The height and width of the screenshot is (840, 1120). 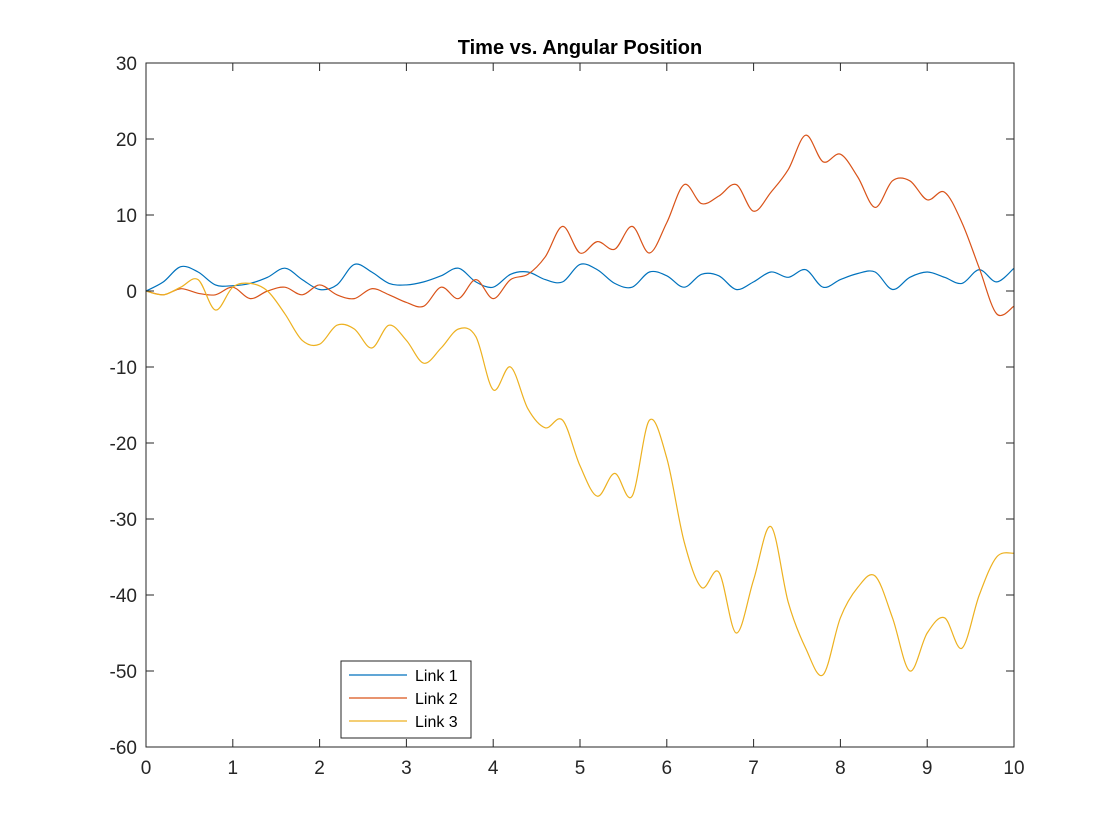 I want to click on x-tick-label: 2, so click(x=319, y=768).